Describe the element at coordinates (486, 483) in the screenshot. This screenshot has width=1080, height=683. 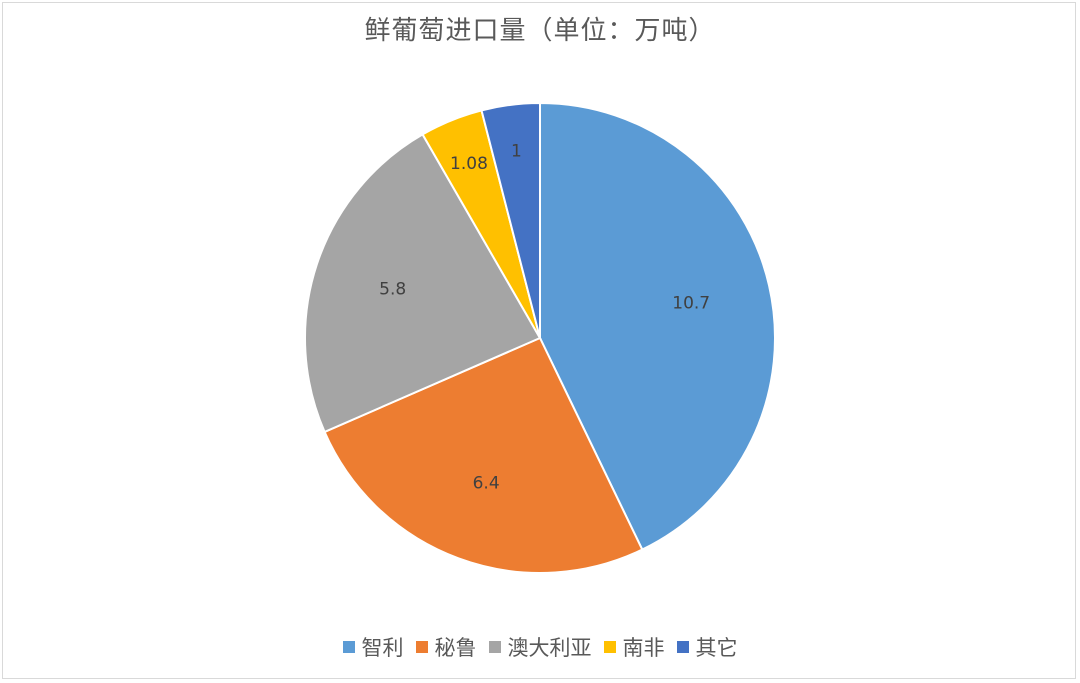
I see `data-label-peru: 6.4` at that location.